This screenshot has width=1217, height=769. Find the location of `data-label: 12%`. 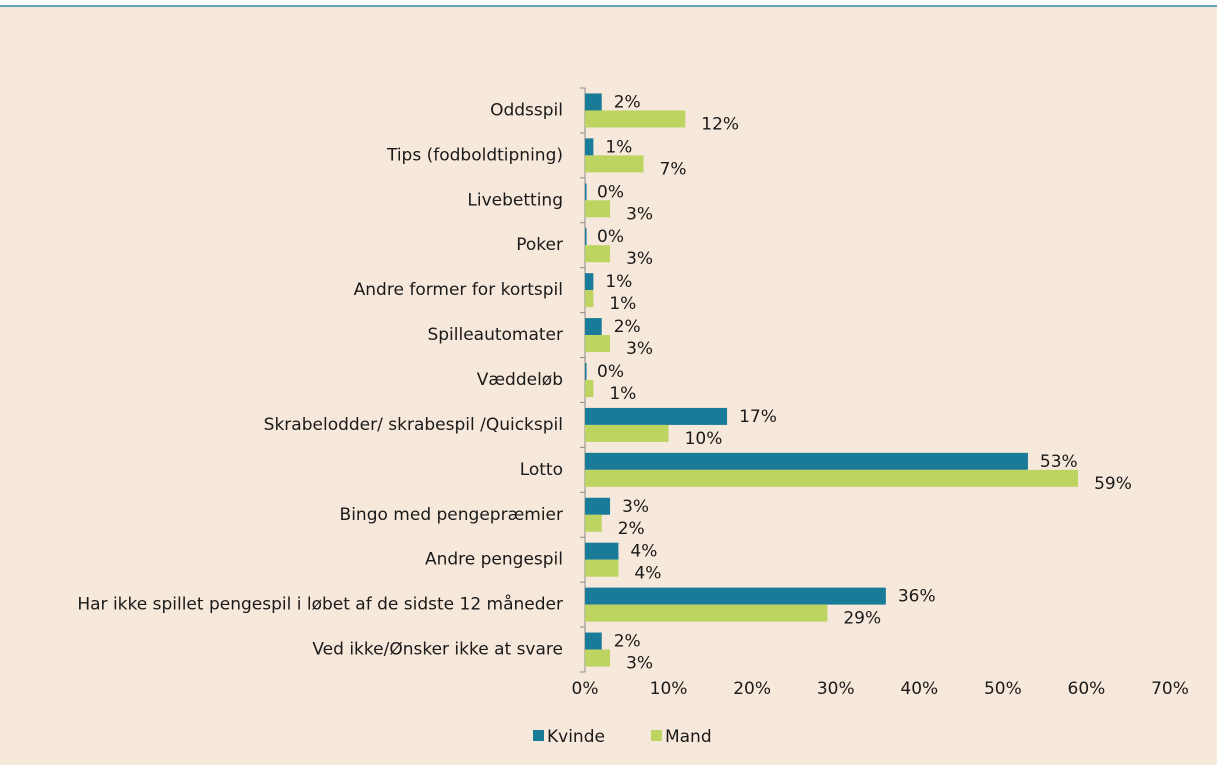

data-label: 12% is located at coordinates (720, 124).